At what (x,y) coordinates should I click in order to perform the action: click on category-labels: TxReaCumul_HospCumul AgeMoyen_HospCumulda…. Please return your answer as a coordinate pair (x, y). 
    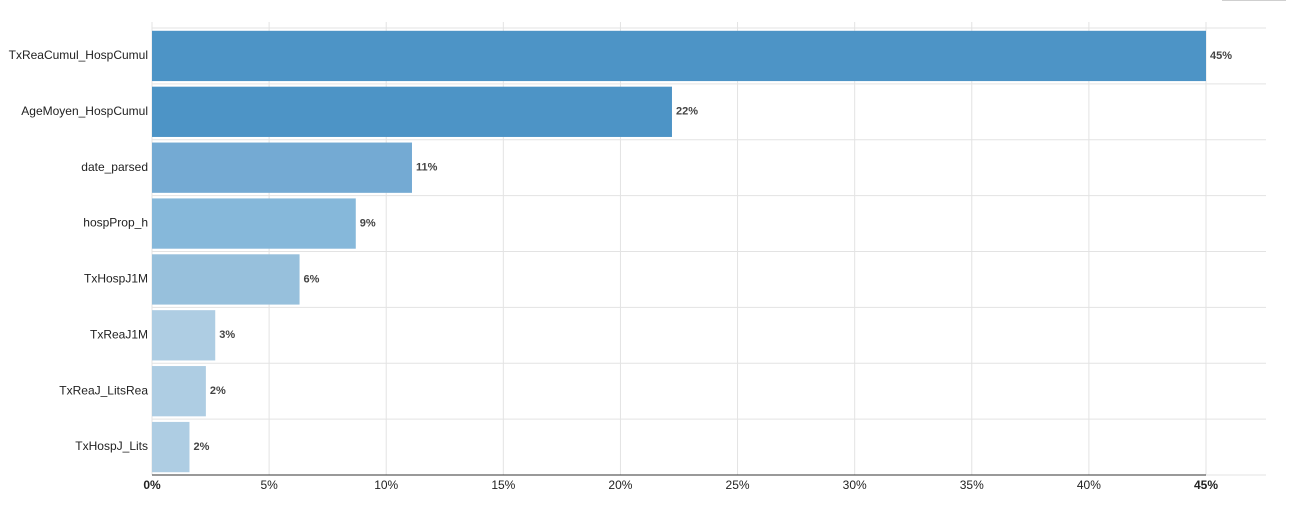
    Looking at the image, I should click on (79, 250).